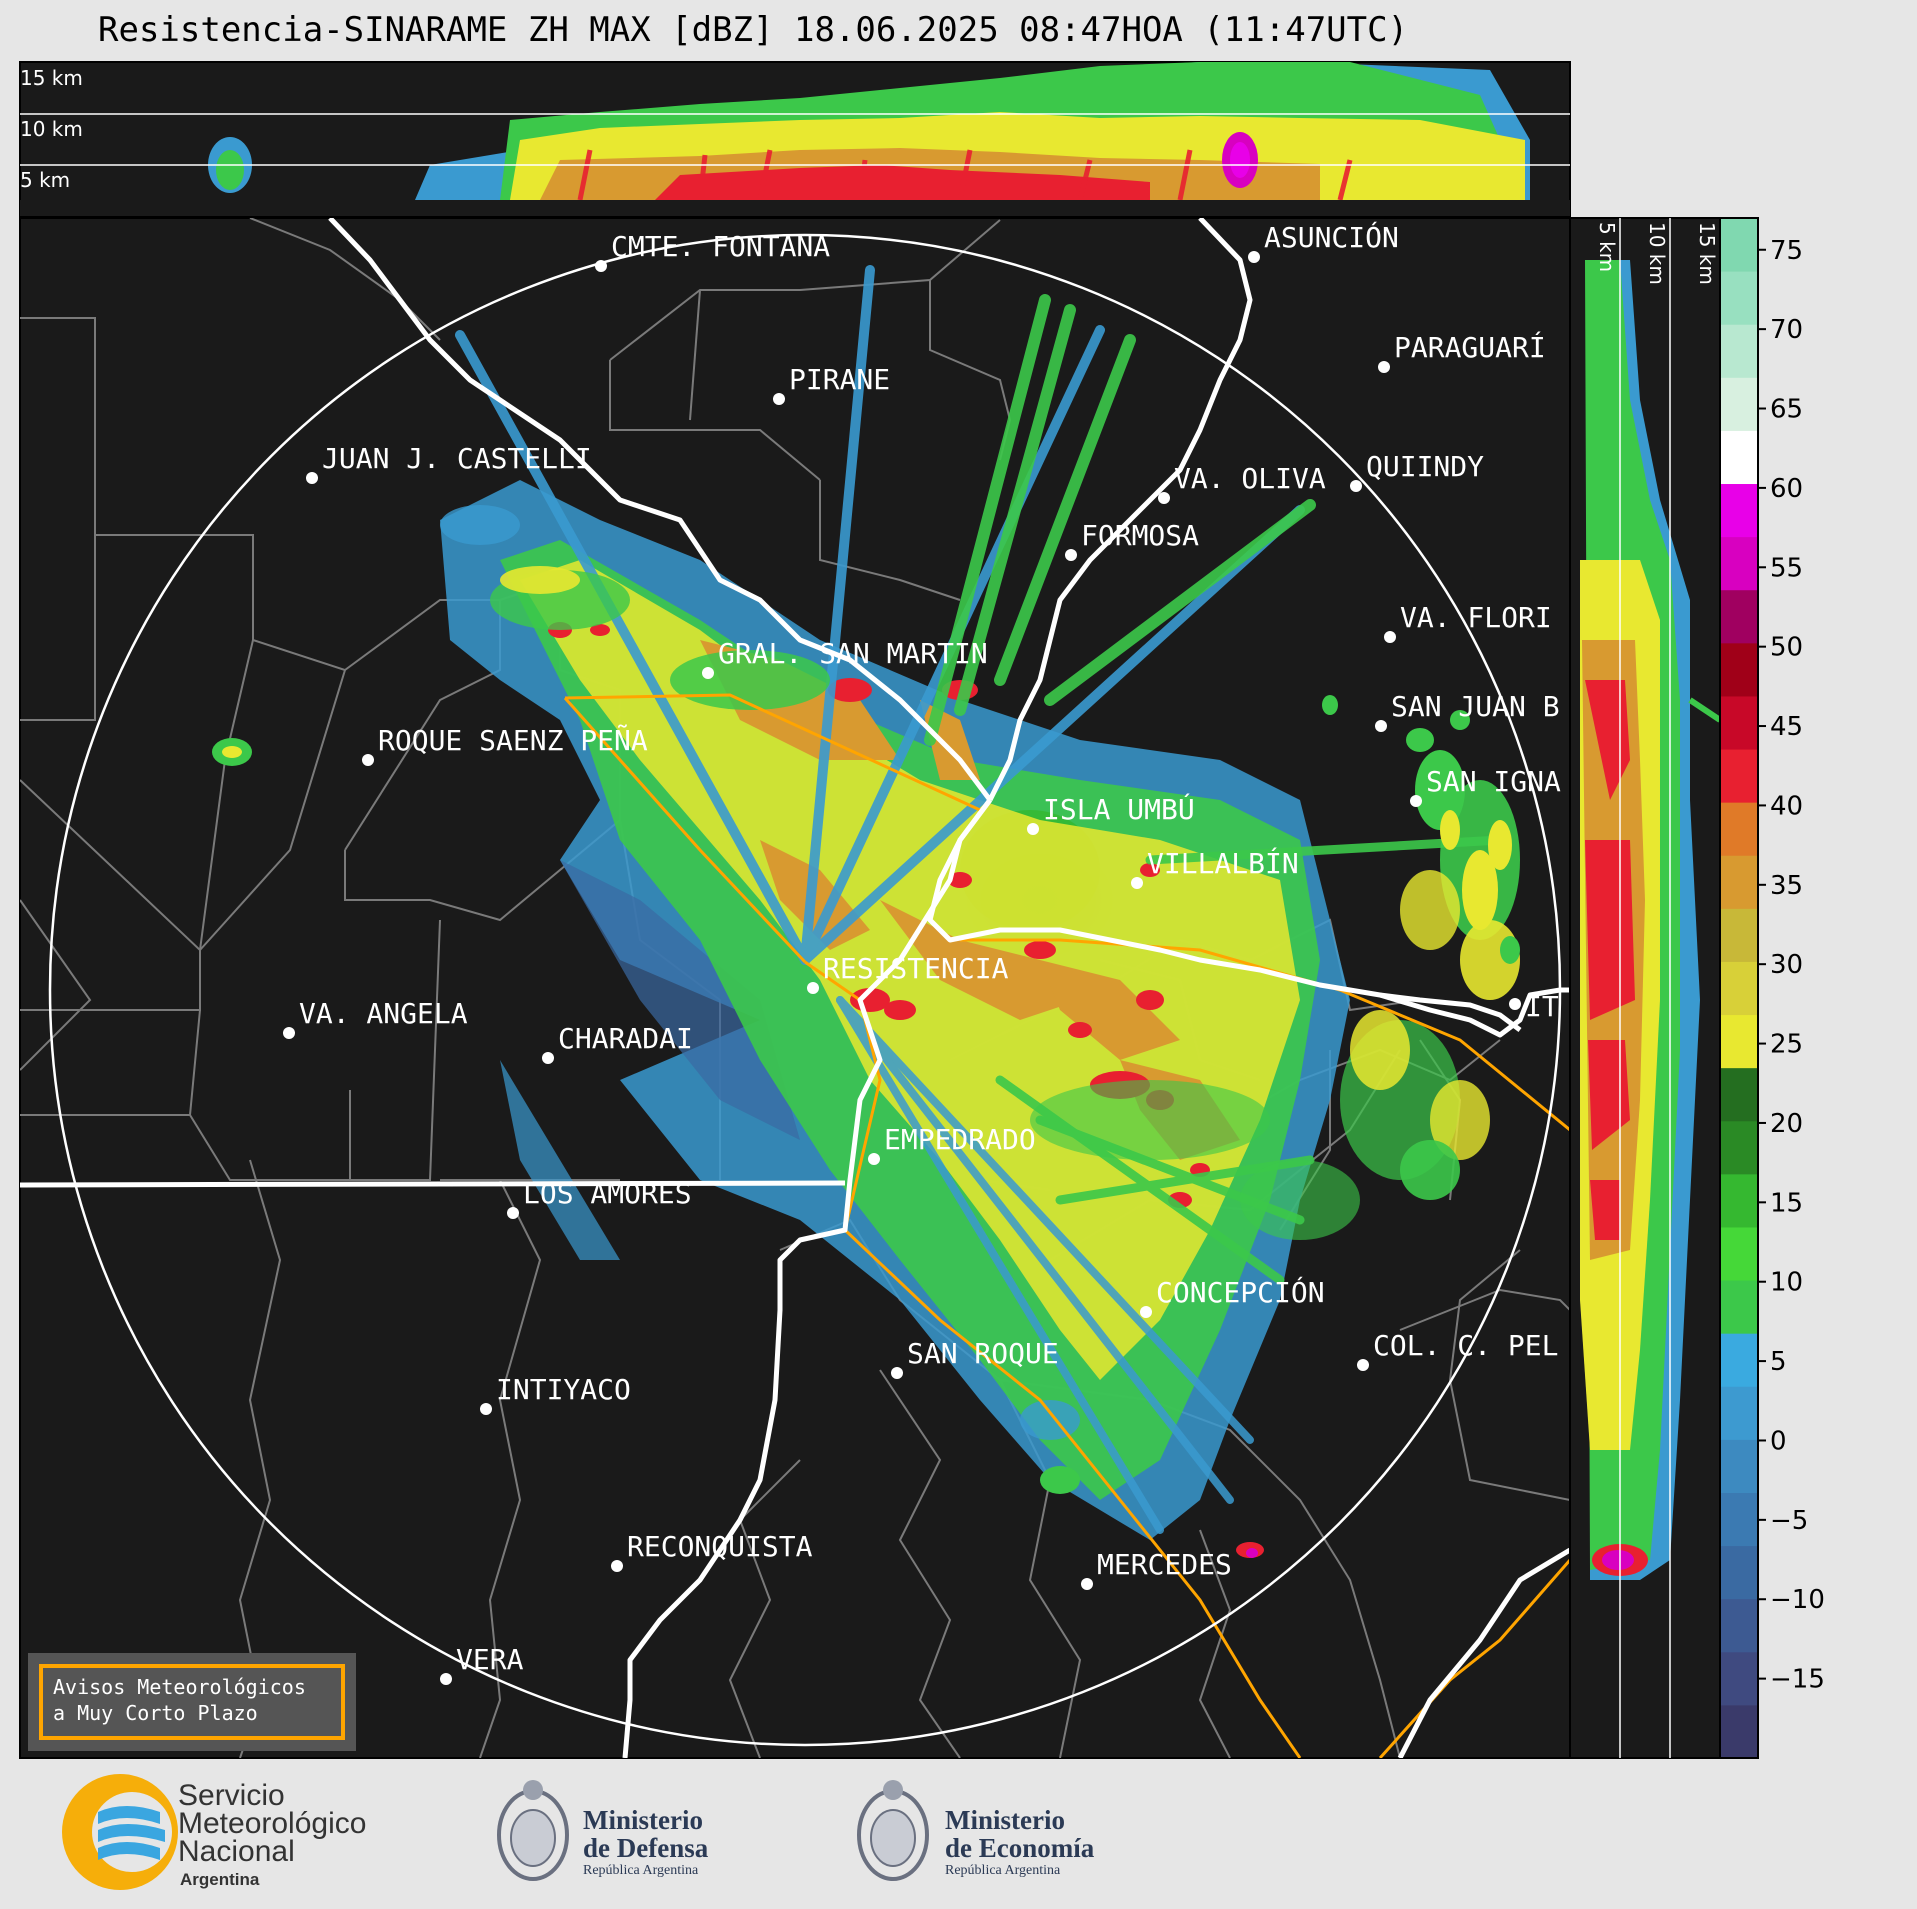 The image size is (1917, 1909). What do you see at coordinates (983, 1353) in the screenshot?
I see `city-label: SAN ROQUE` at bounding box center [983, 1353].